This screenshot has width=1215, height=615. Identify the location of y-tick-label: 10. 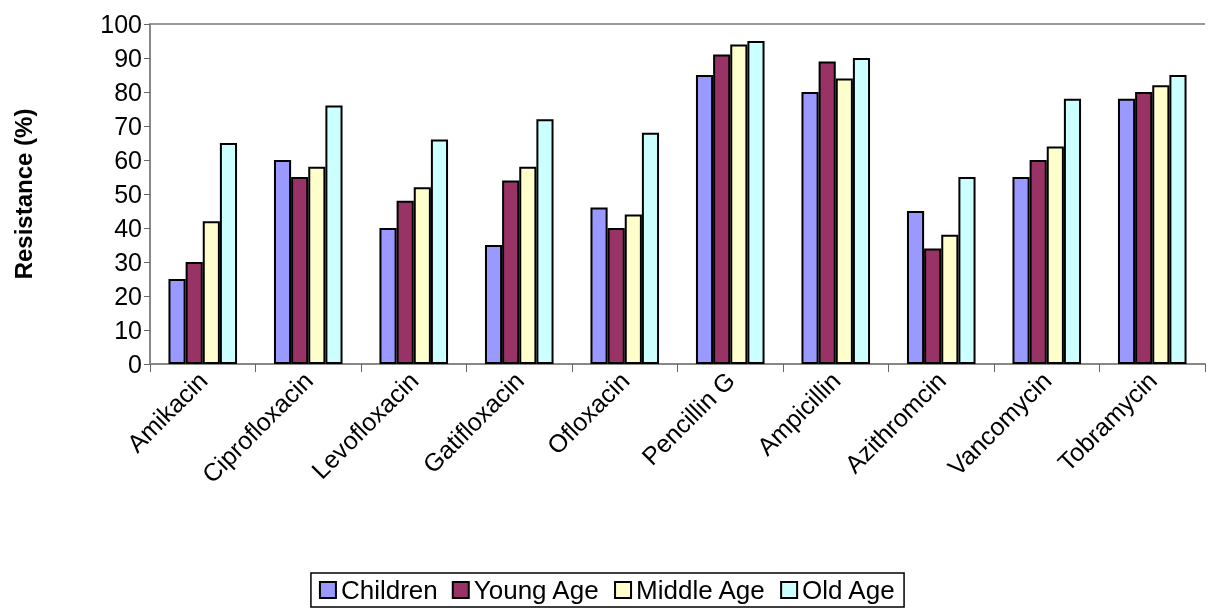
(128, 330).